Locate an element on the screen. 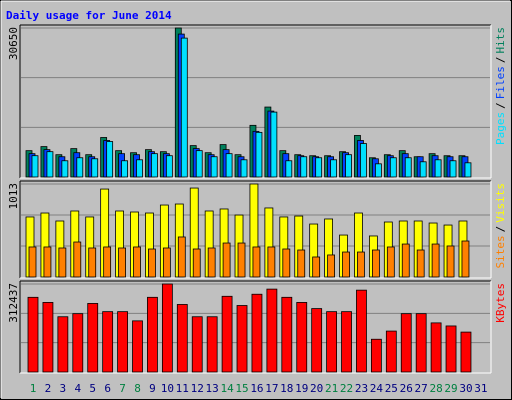 This screenshot has width=512, height=400. x-tick-label: 8 is located at coordinates (137, 388).